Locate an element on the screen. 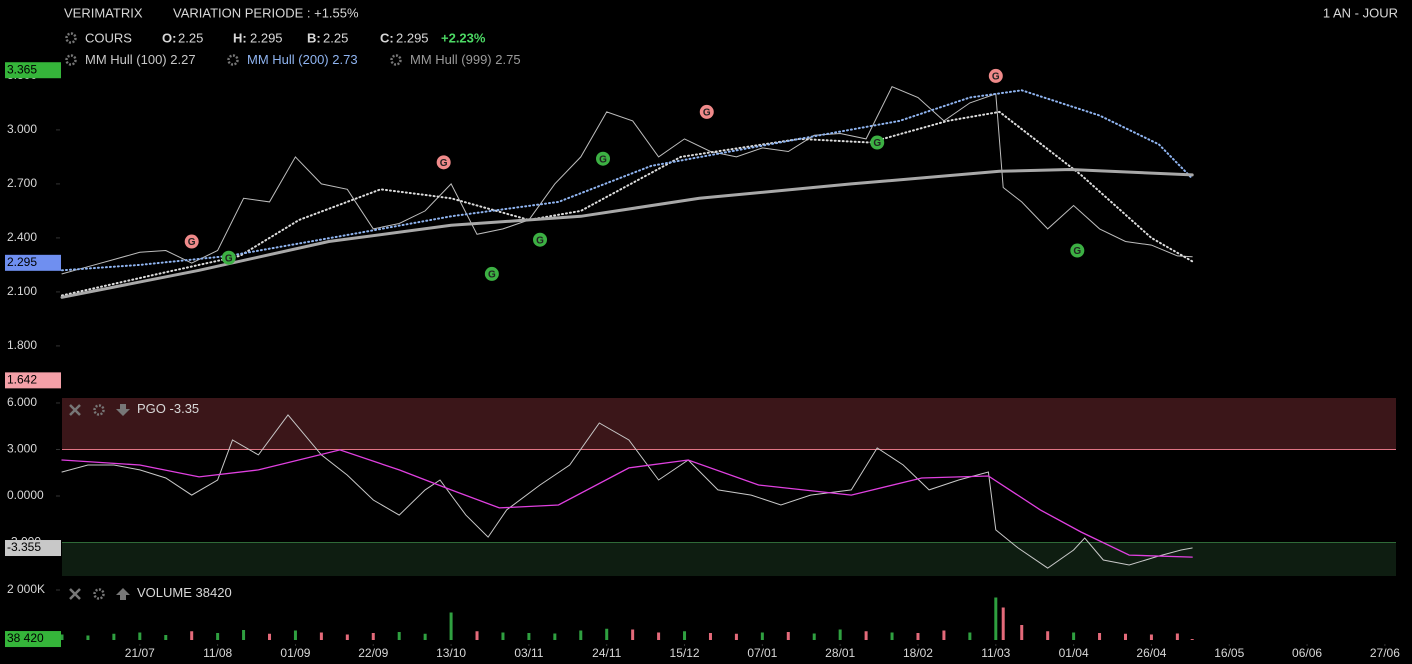  x-tick-label: 01/04 is located at coordinates (1074, 653).